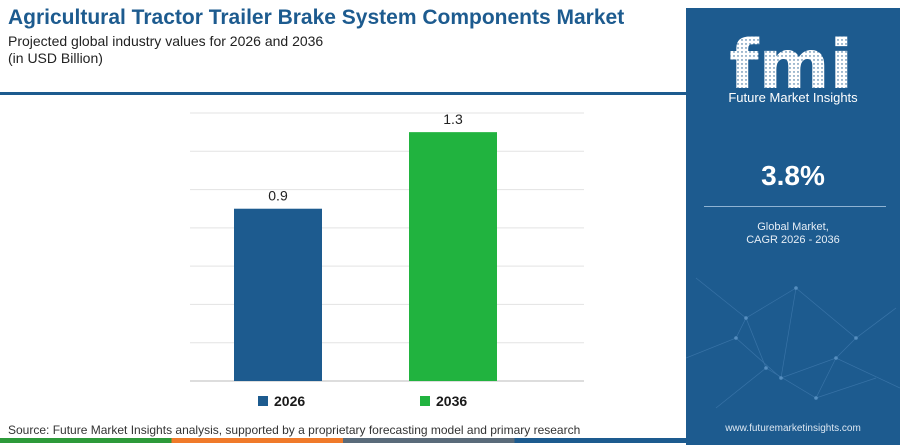 The height and width of the screenshot is (445, 900). I want to click on chart-unit-note: (in USD Billion), so click(55, 58).